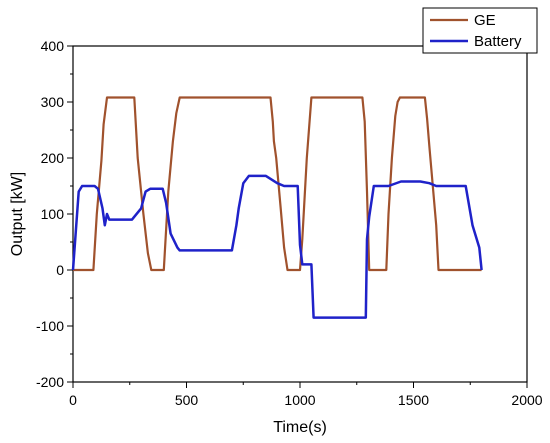  Describe the element at coordinates (300, 427) in the screenshot. I see `x-axis-title: Time(s)` at that location.